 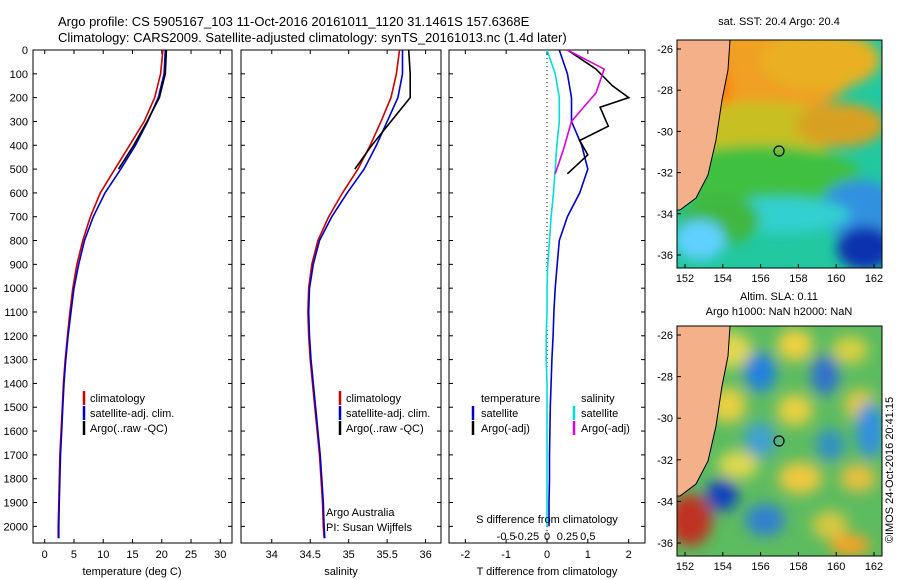 I want to click on depth-tick-label: 1600, so click(x=16, y=432).